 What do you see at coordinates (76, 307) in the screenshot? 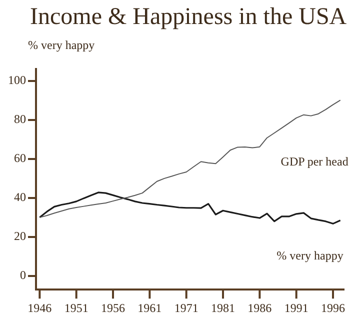
I see `x-tick-label: 1951` at bounding box center [76, 307].